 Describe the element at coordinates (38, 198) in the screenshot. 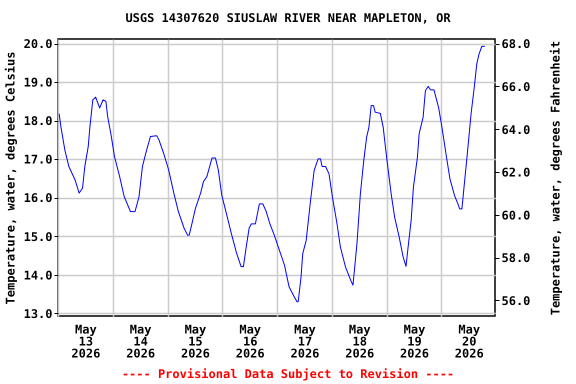

I see `y-tick-label: 16.0` at that location.